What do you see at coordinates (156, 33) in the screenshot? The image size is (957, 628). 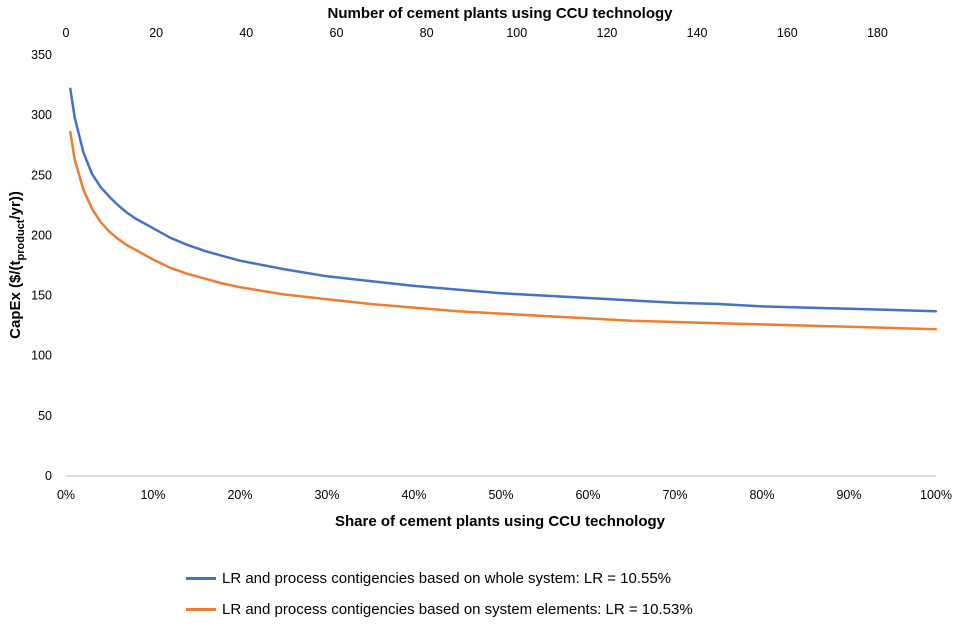 I see `top-x-tick-label: 20` at bounding box center [156, 33].